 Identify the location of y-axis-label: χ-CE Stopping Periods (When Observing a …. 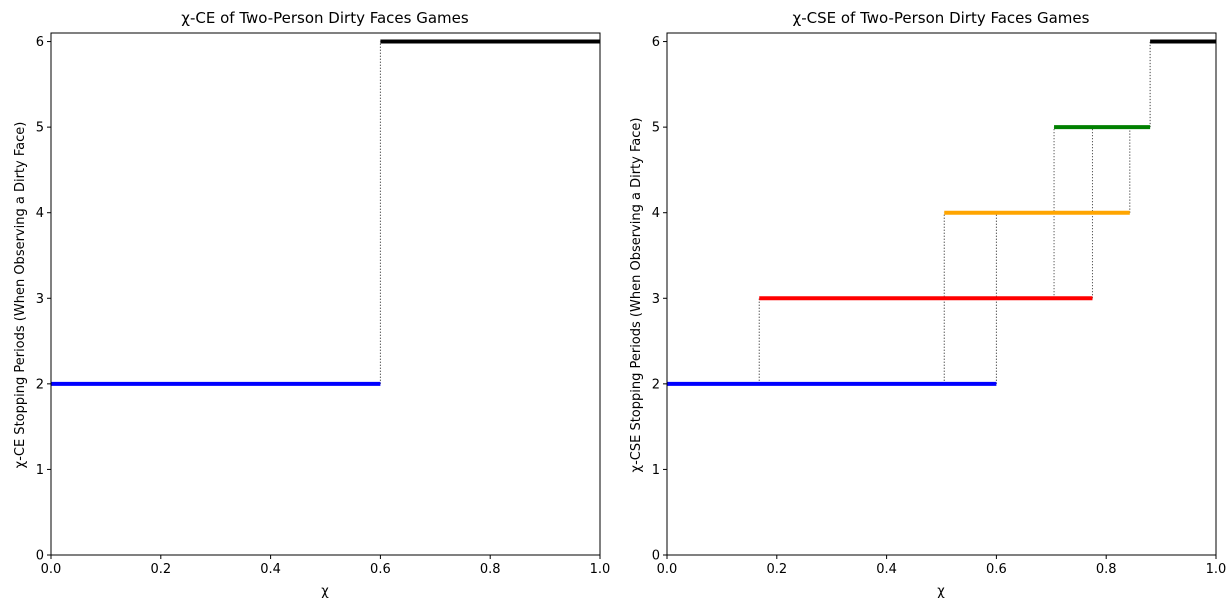
(20, 295).